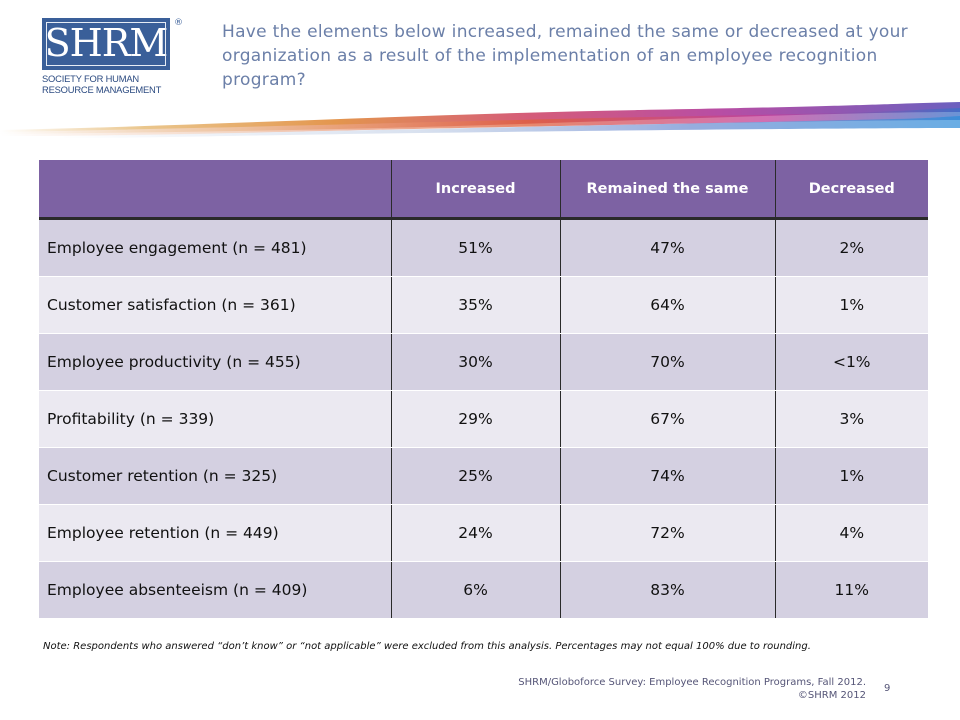 This screenshot has width=960, height=720. I want to click on cell-increased: 35%, so click(476, 305).